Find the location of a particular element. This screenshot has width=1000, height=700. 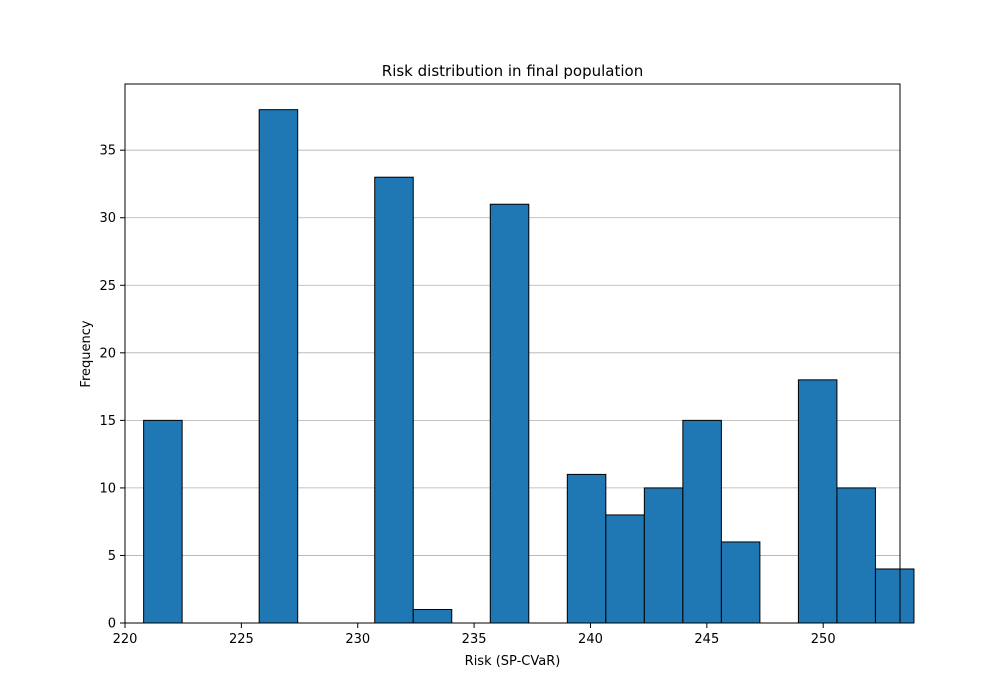

chart-title: Risk distribution in final population is located at coordinates (512, 71).